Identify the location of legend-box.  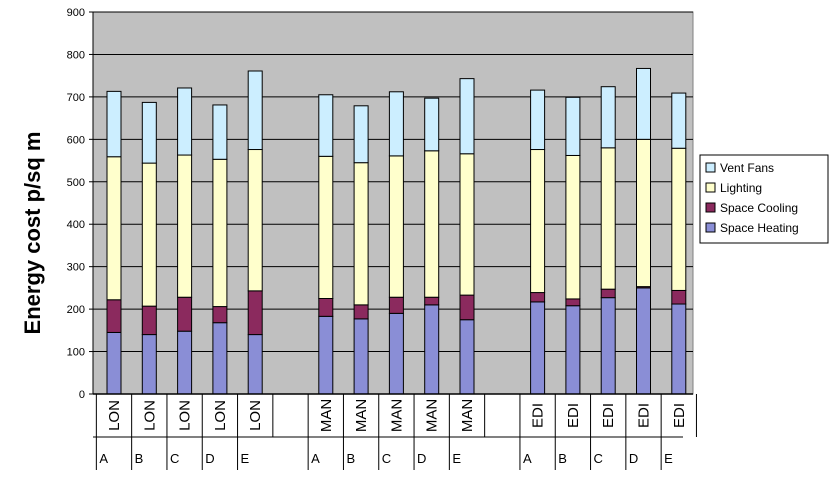
(764, 199).